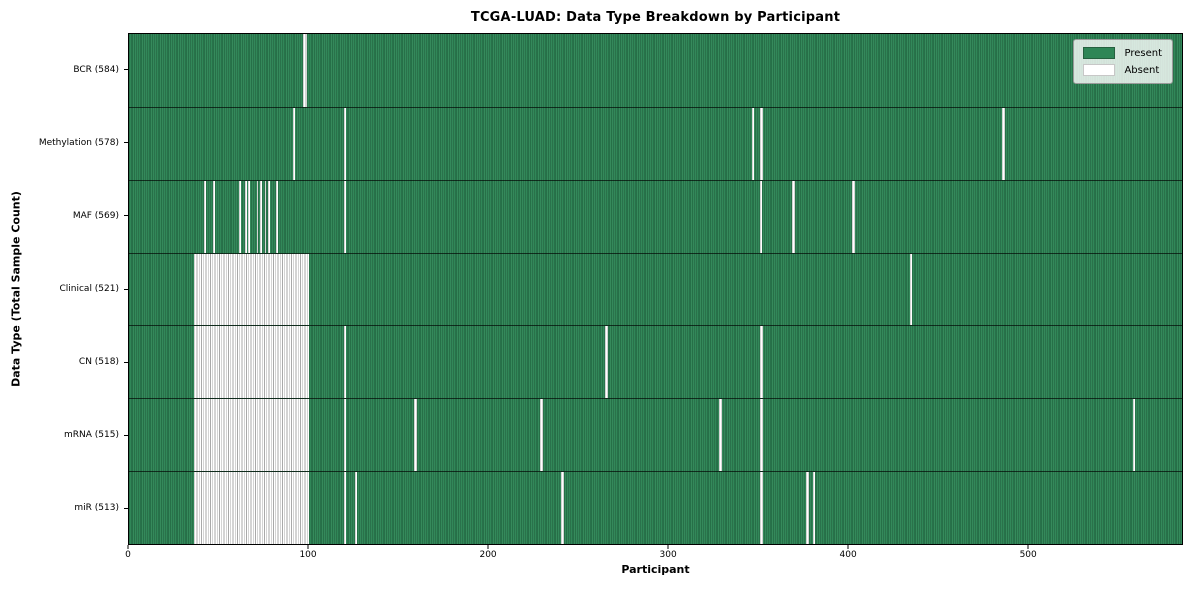 The height and width of the screenshot is (600, 1200). Describe the element at coordinates (655, 569) in the screenshot. I see `x-axis-label: Participant` at that location.